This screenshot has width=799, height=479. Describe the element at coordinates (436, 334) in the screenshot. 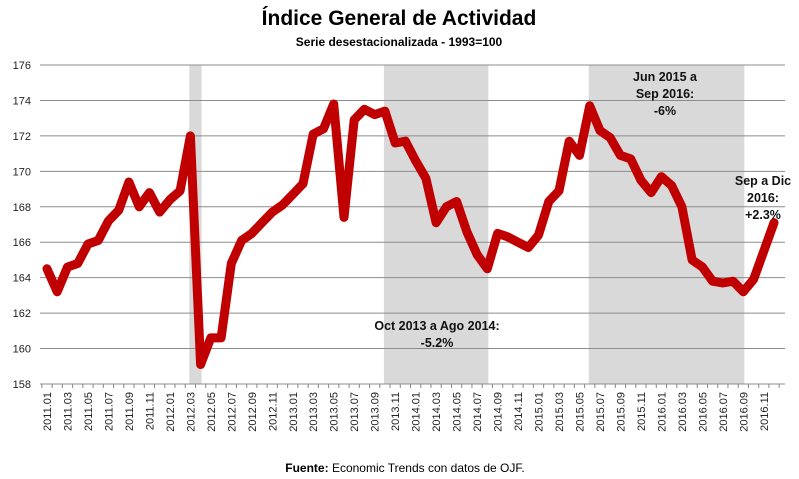

I see `annotation-1: Oct 2013 a Ago 2014: -5.2%` at that location.